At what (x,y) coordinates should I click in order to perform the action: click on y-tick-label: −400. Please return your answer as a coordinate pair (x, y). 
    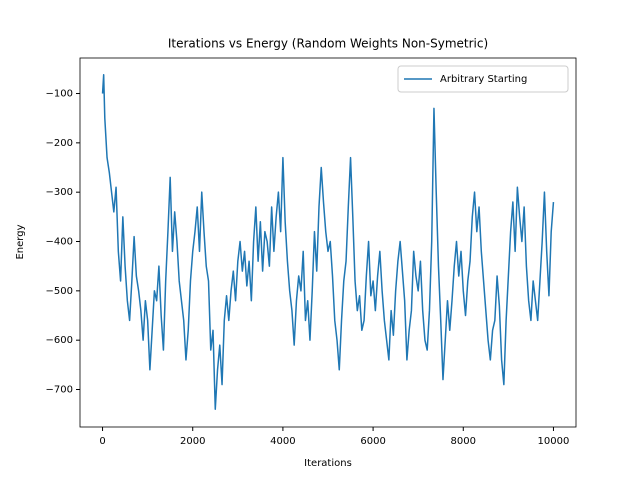
    Looking at the image, I should click on (59, 242).